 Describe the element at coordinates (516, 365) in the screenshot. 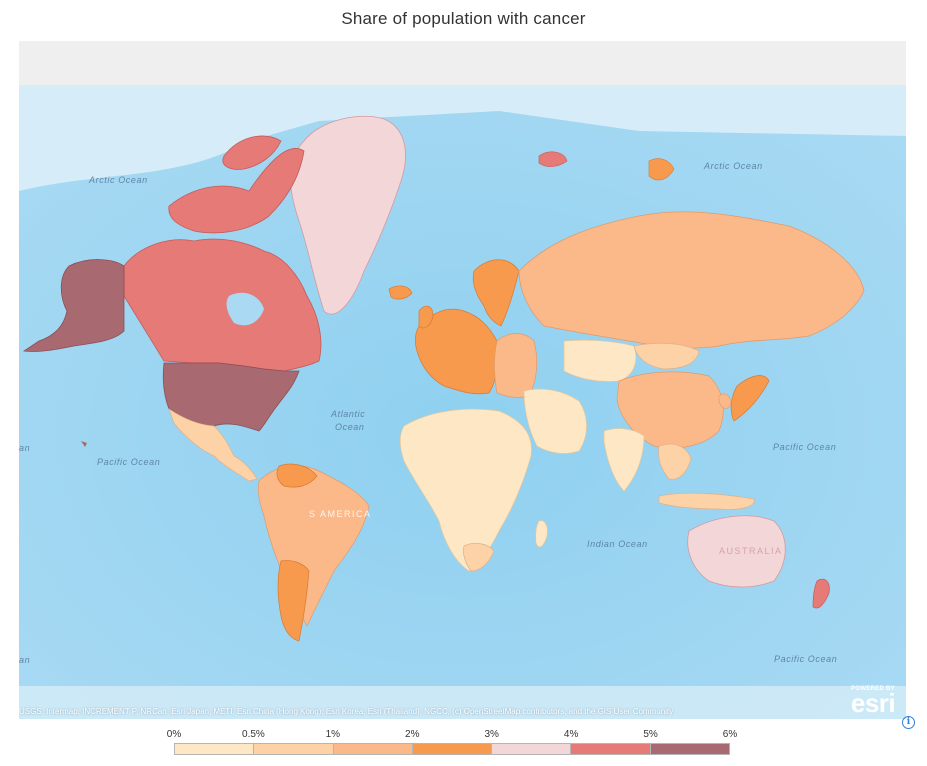

I see `country-eastern-europe` at that location.